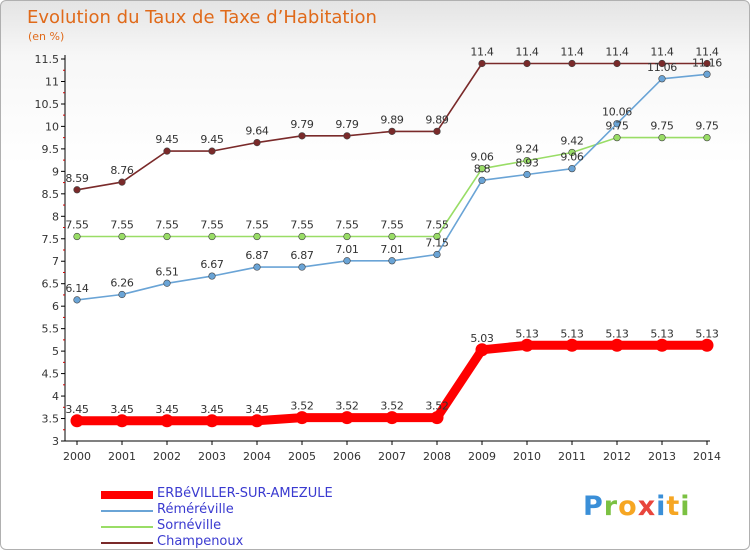 Image resolution: width=750 pixels, height=550 pixels. Describe the element at coordinates (527, 149) in the screenshot. I see `series-2-data-label: 9.24` at that location.